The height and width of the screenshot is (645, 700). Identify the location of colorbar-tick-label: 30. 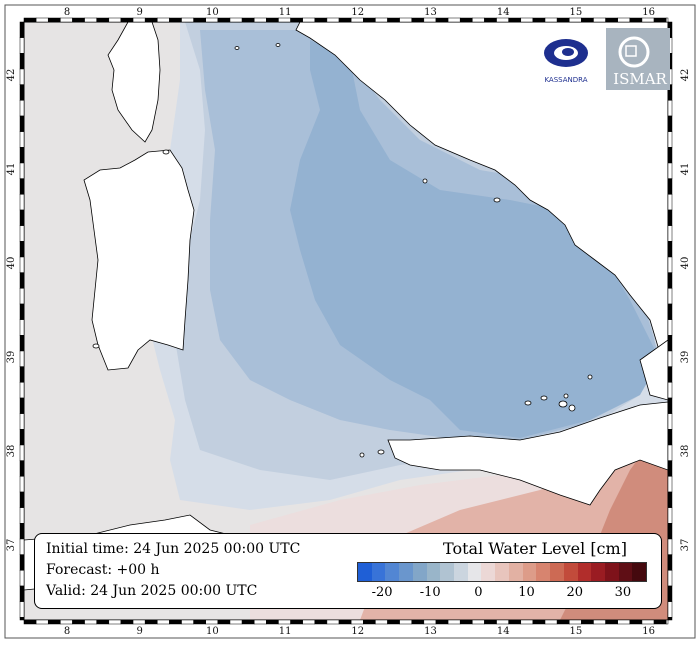
(623, 592).